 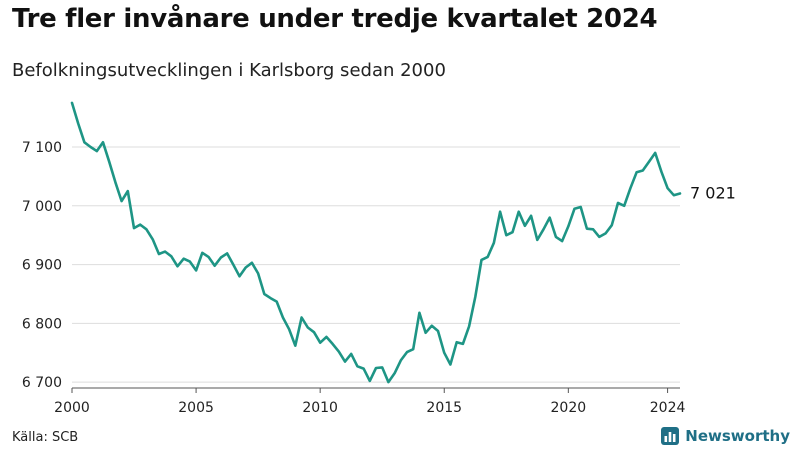 What do you see at coordinates (42, 207) in the screenshot?
I see `y-tick-label: 7 000` at bounding box center [42, 207].